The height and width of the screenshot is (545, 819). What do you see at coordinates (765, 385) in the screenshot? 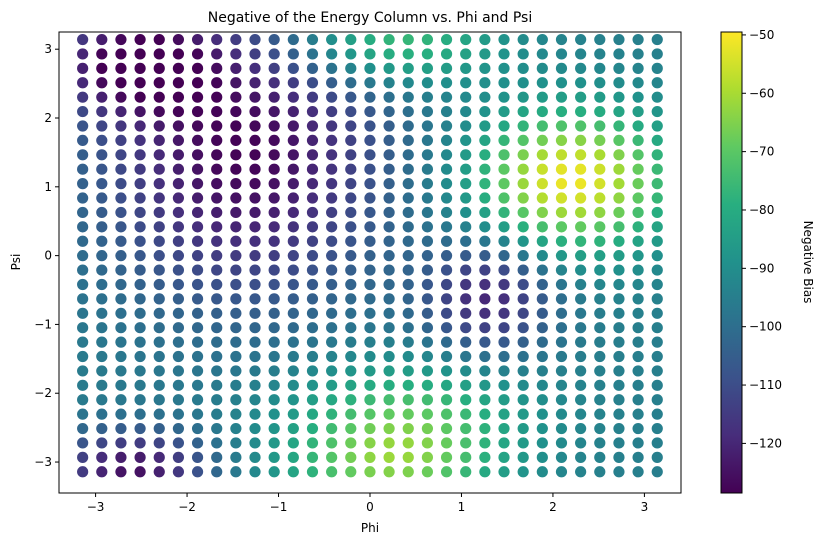
I see `colorbar-tick-label: −110` at bounding box center [765, 385].